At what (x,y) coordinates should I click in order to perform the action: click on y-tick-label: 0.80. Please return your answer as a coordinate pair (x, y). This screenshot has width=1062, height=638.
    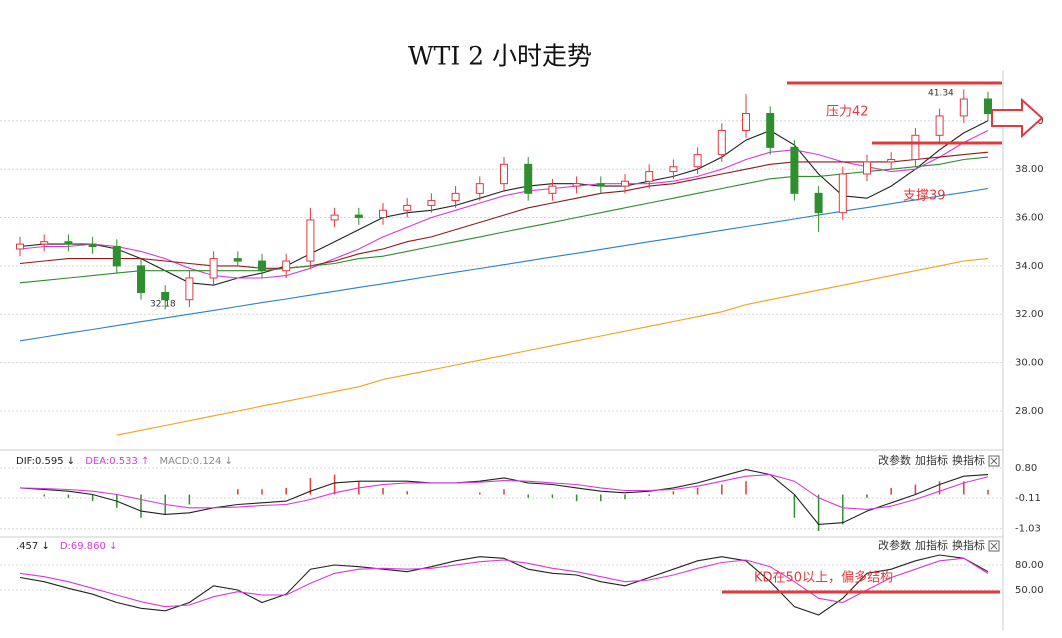
    Looking at the image, I should click on (1026, 468).